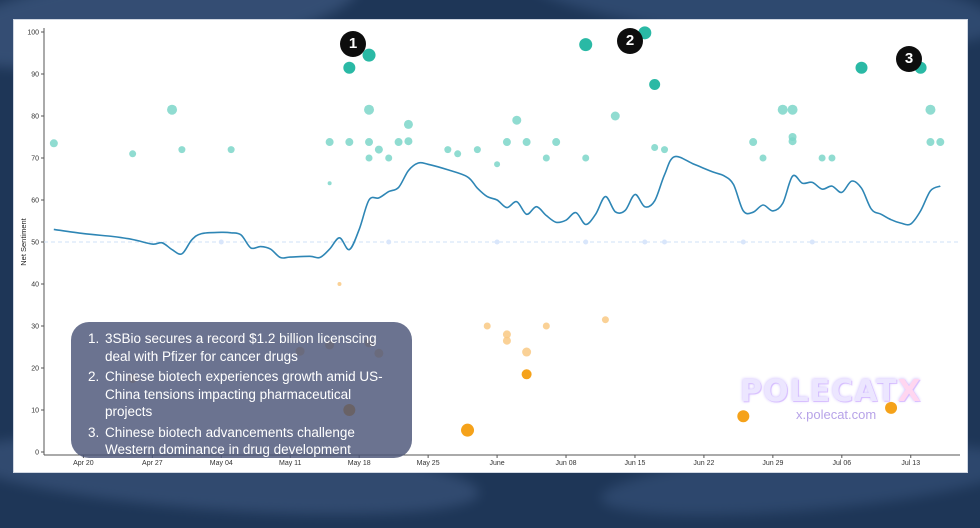  What do you see at coordinates (152, 463) in the screenshot?
I see `x-tick-label: Apr 27` at bounding box center [152, 463].